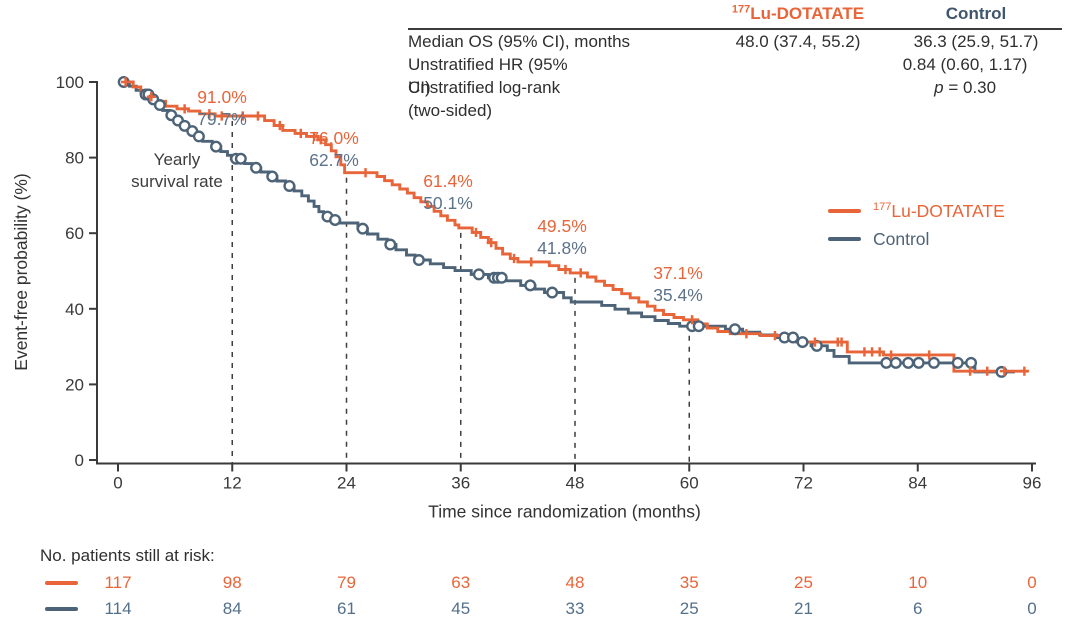 This screenshot has width=1080, height=635. Describe the element at coordinates (177, 159) in the screenshot. I see `note-line1: Yearly` at that location.